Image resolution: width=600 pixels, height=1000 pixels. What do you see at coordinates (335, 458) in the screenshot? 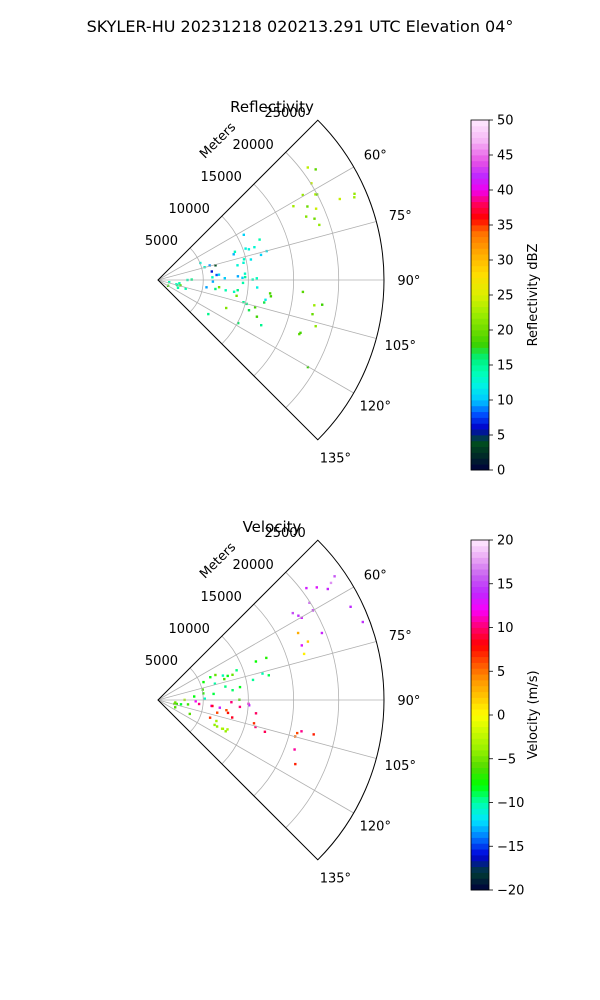
I see `theta-tick-label: 135°` at bounding box center [335, 458].